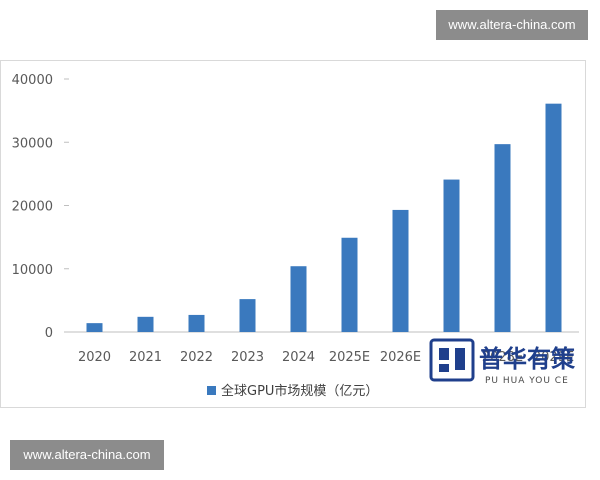 The width and height of the screenshot is (600, 480). Describe the element at coordinates (32, 270) in the screenshot. I see `y-tick-label-10000: 10000` at that location.